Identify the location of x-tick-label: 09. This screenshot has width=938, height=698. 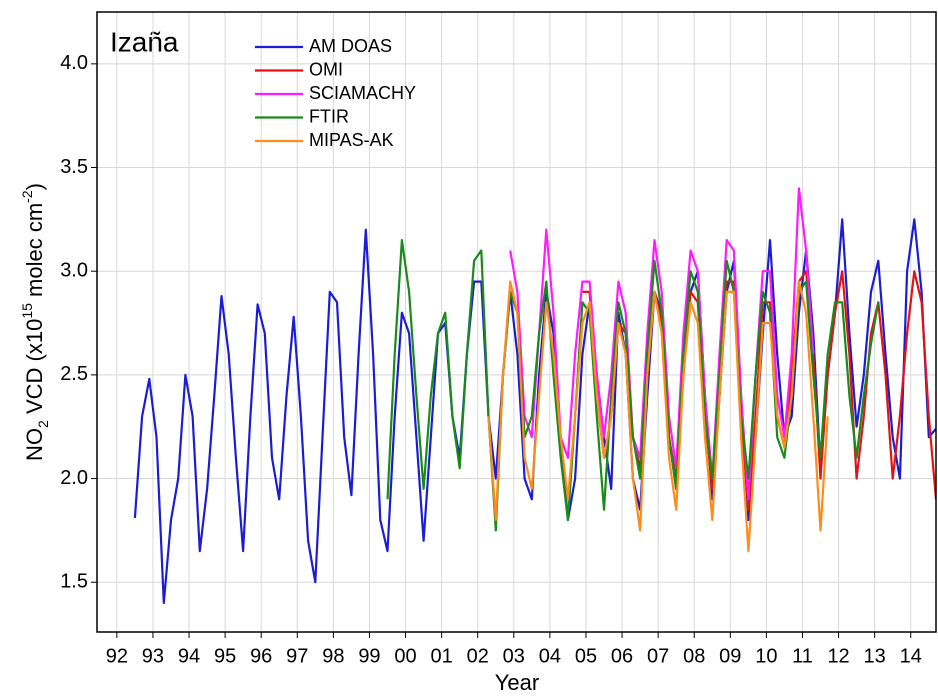
(730, 656).